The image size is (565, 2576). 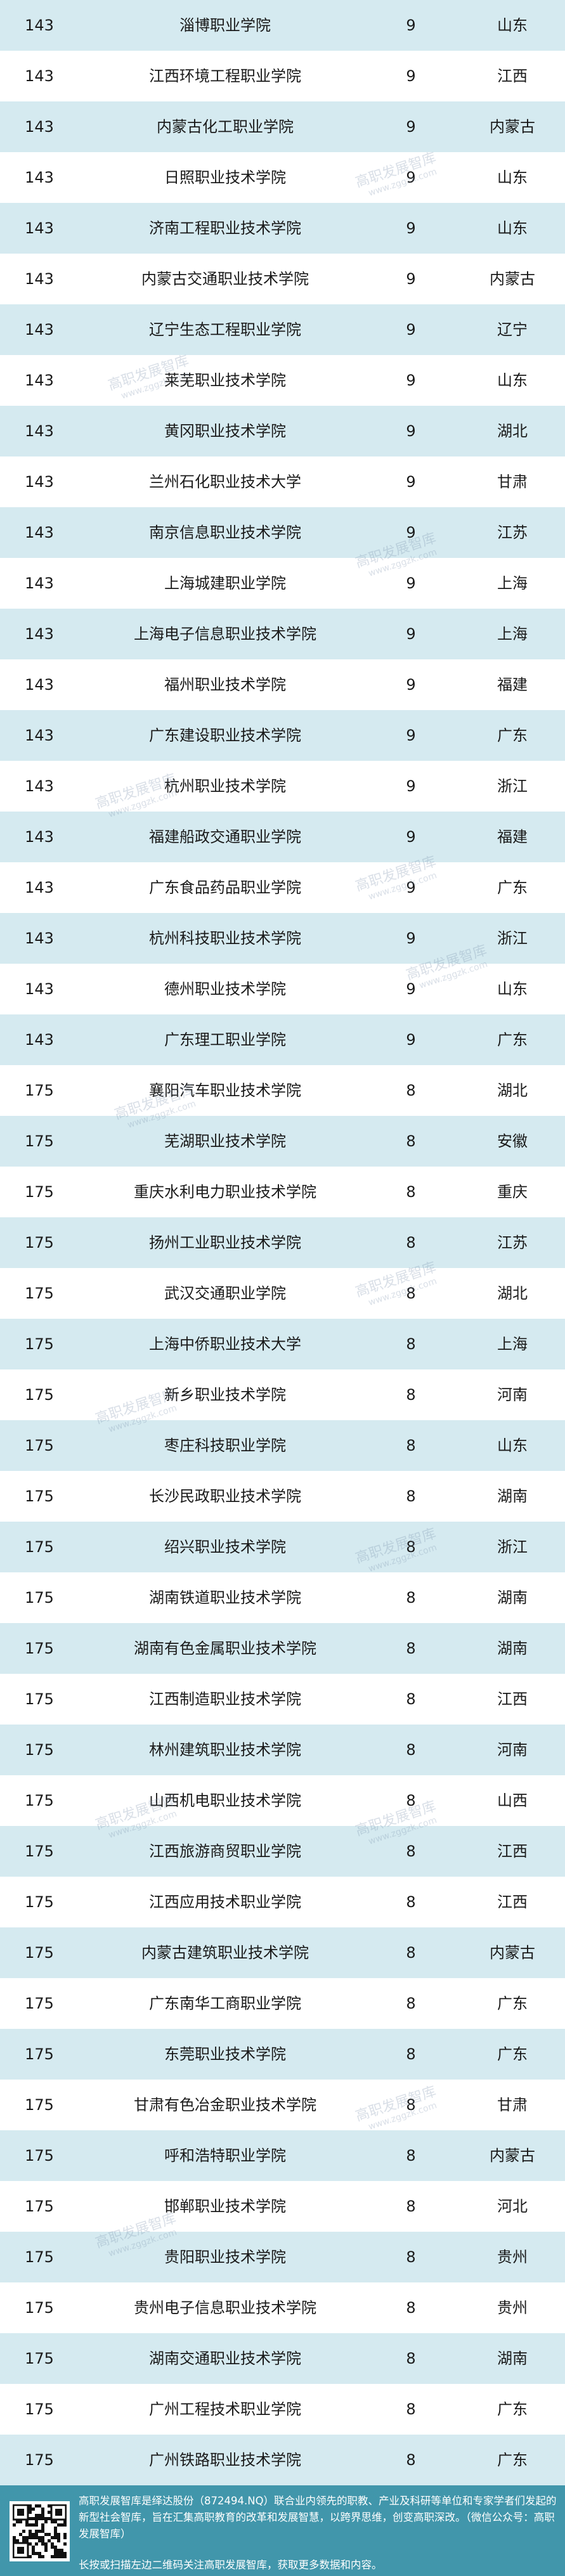 I want to click on table-row: 175 山西机电职业技术学院 8 山西, so click(x=282, y=1800).